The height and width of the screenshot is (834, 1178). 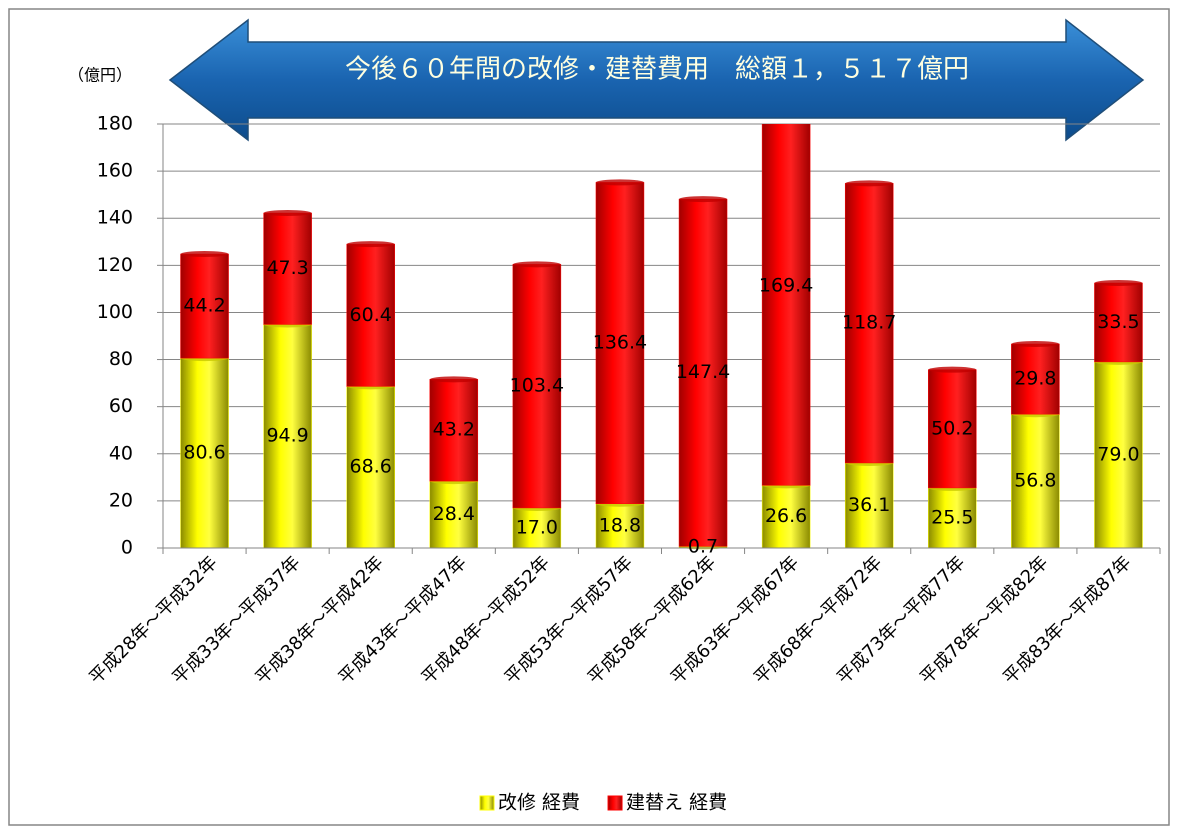 I want to click on data-label: 26.6, so click(x=786, y=516).